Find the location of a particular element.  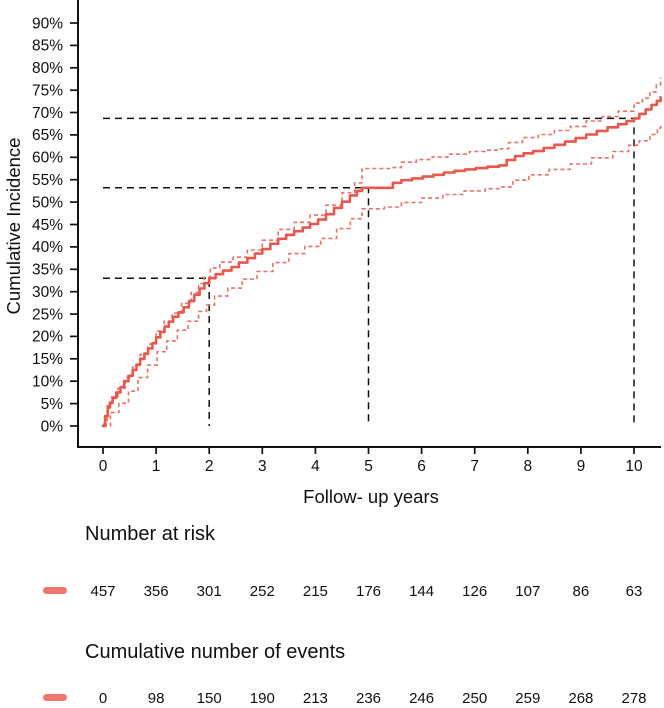

x-tick-label: 5 is located at coordinates (368, 466).